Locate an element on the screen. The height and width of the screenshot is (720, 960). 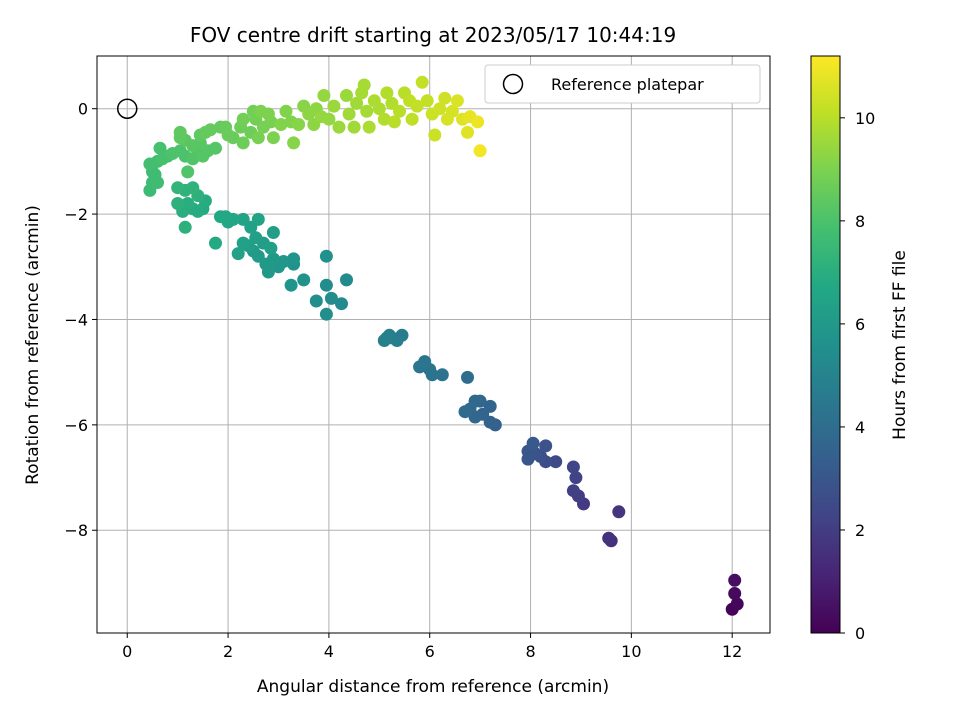
x-tick-label: 0 is located at coordinates (127, 651).